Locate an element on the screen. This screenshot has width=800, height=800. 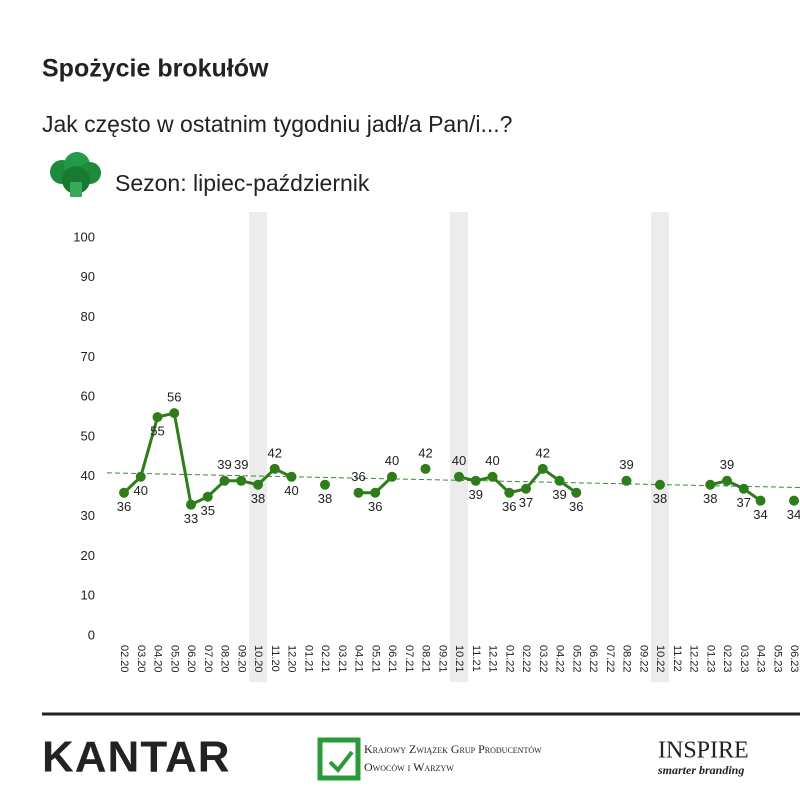
x-tick-label: 01.21 is located at coordinates (308, 659).